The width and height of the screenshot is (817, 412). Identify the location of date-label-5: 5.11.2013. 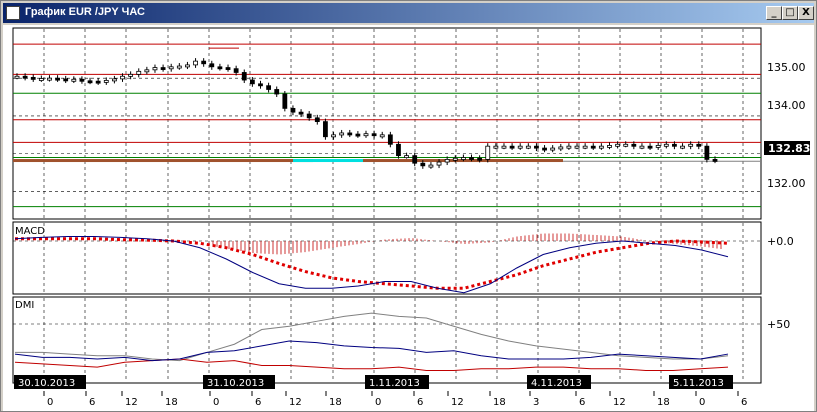
(698, 383).